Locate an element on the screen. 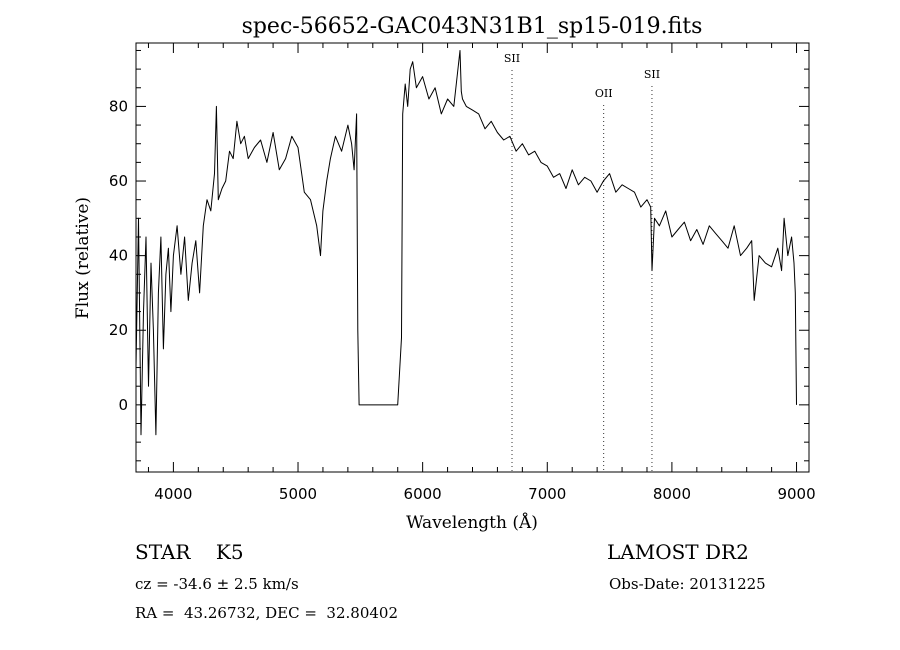 This screenshot has width=900, height=650. x-tick-label: 6000 is located at coordinates (423, 494).